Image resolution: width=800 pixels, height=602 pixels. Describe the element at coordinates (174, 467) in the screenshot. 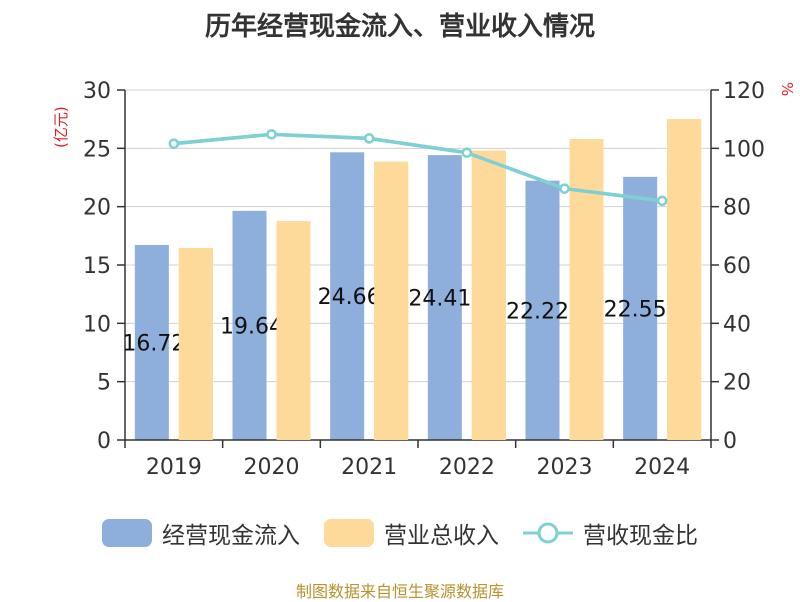

I see `x-tick-label: 2019` at that location.